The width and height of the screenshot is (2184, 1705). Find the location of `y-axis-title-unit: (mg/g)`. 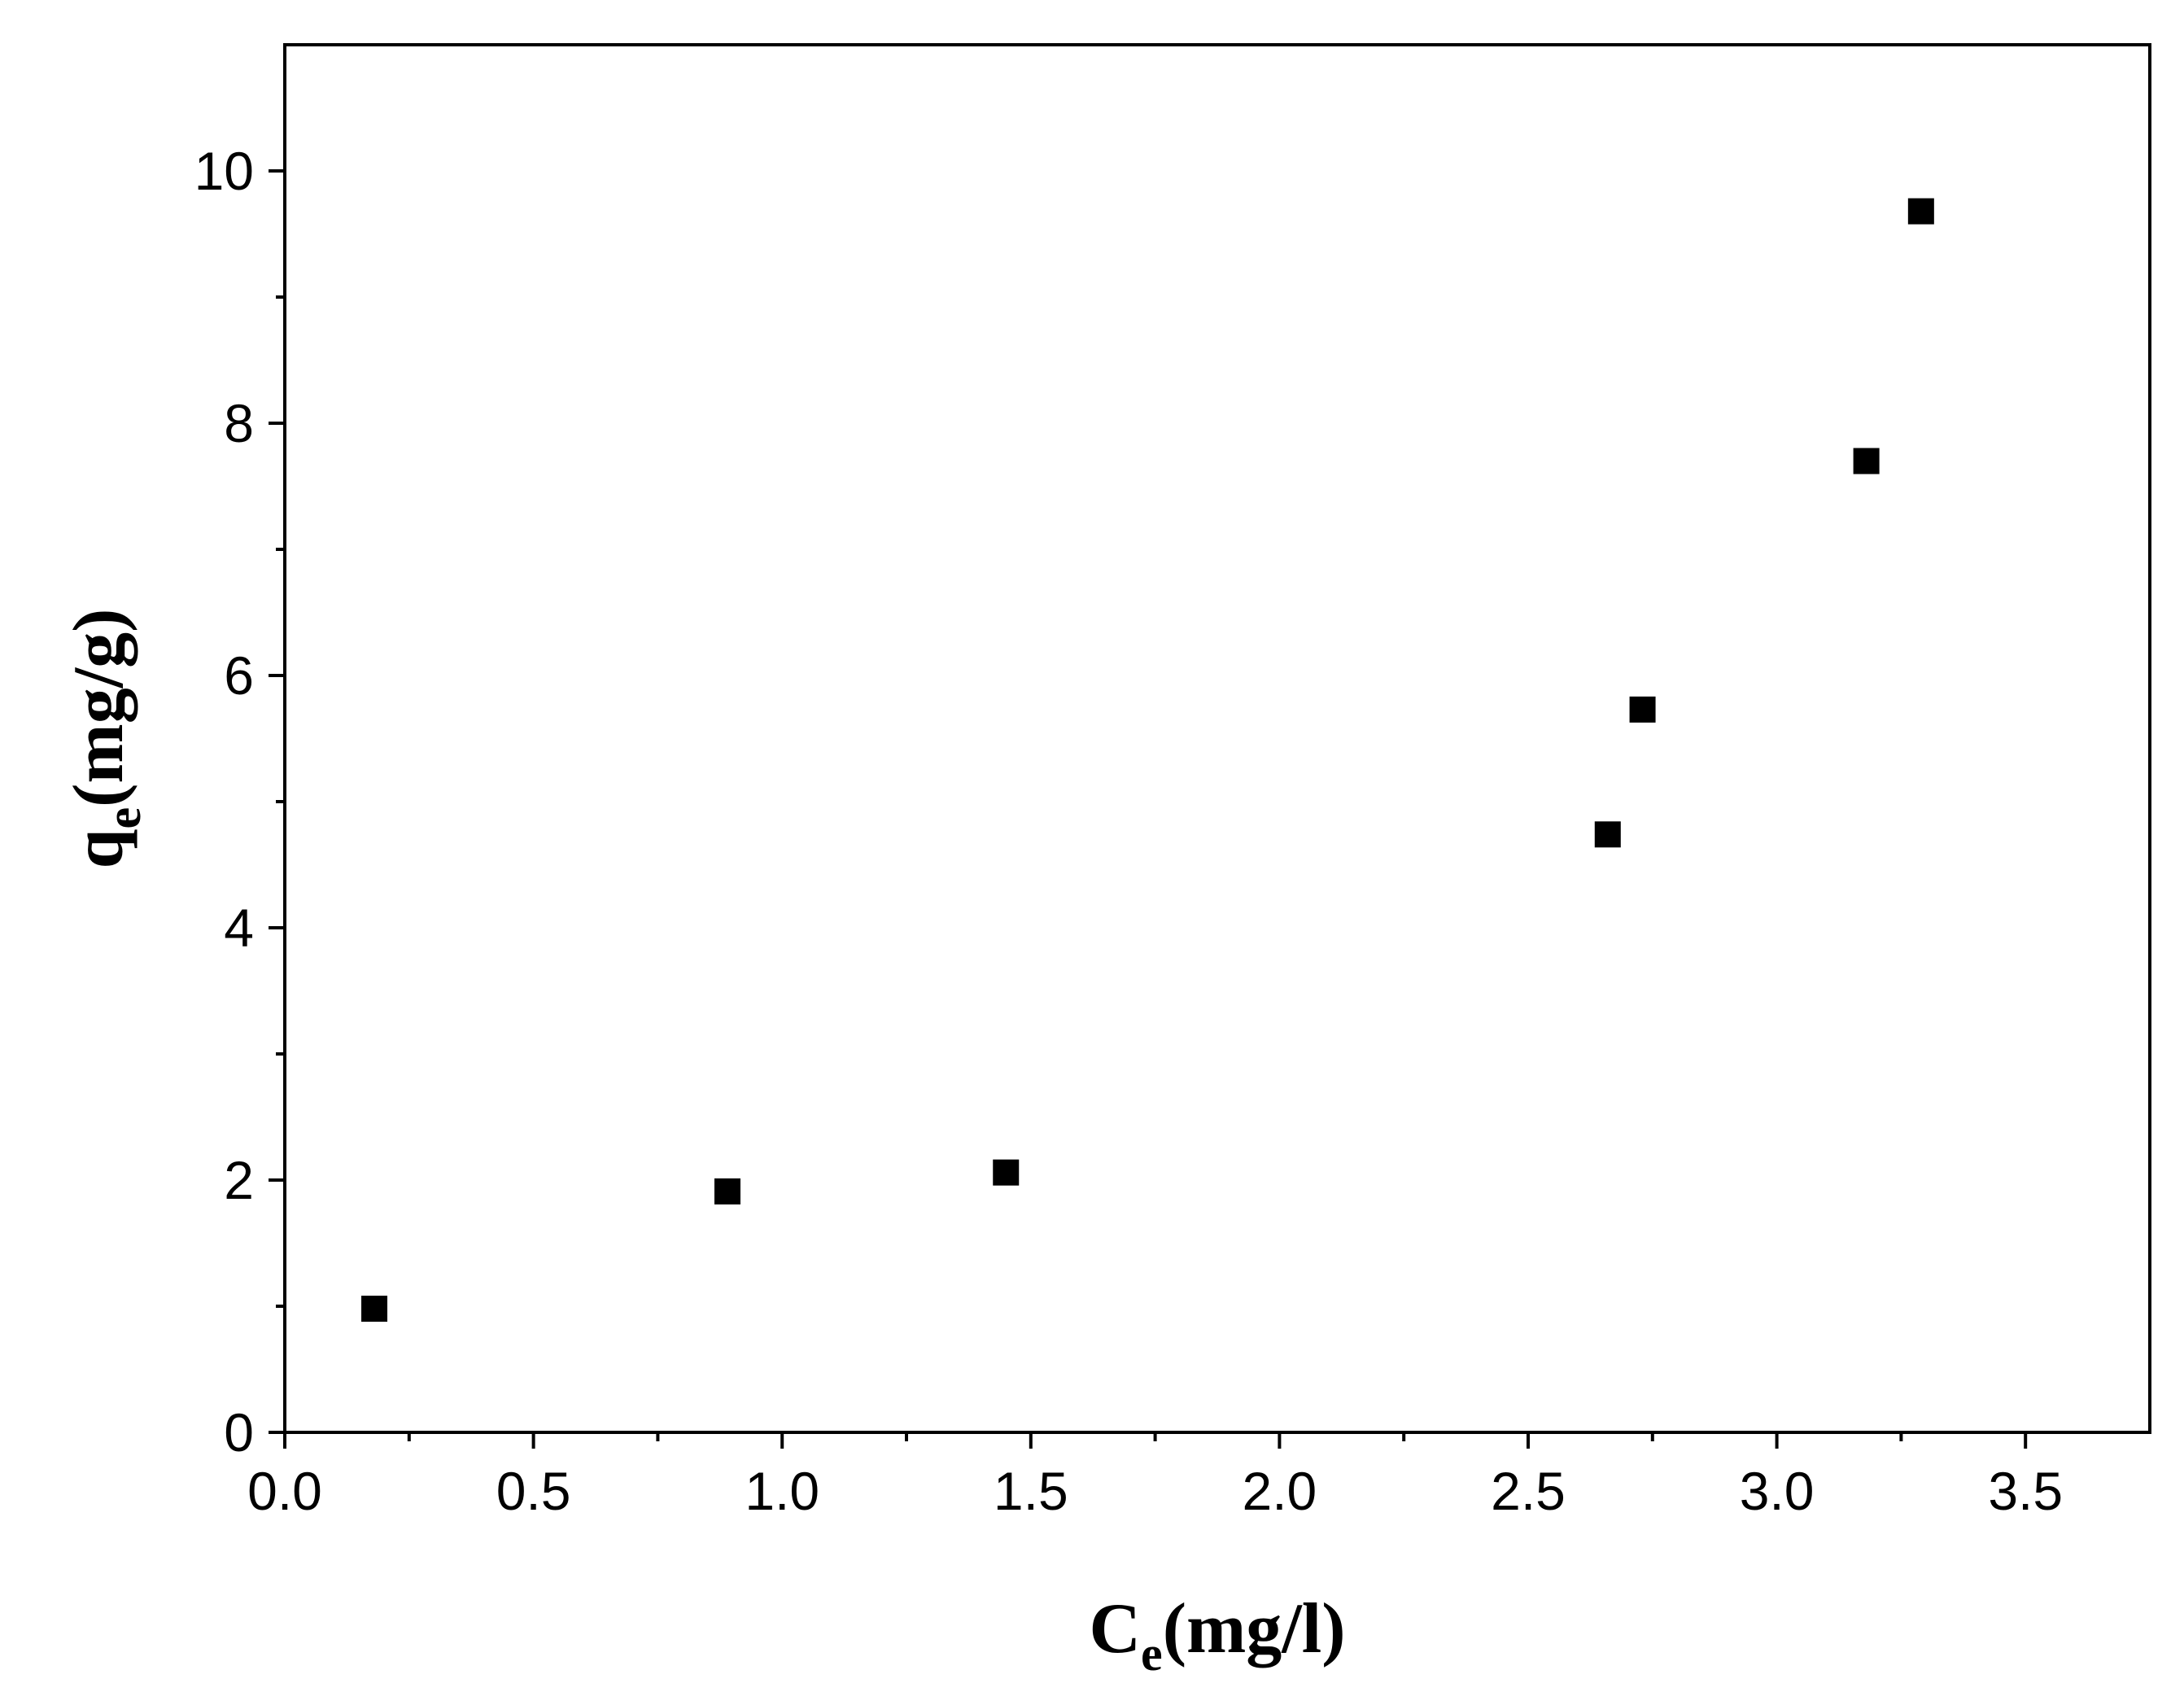

y-axis-title-unit: (mg/g) is located at coordinates (99, 708).